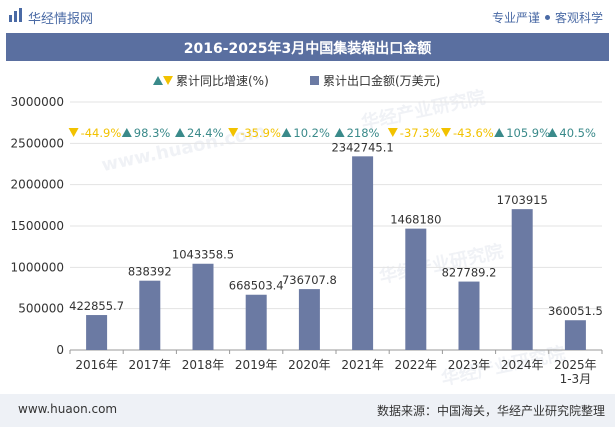 The height and width of the screenshot is (427, 615). What do you see at coordinates (41, 309) in the screenshot?
I see `y-tick-label: 500000` at bounding box center [41, 309].